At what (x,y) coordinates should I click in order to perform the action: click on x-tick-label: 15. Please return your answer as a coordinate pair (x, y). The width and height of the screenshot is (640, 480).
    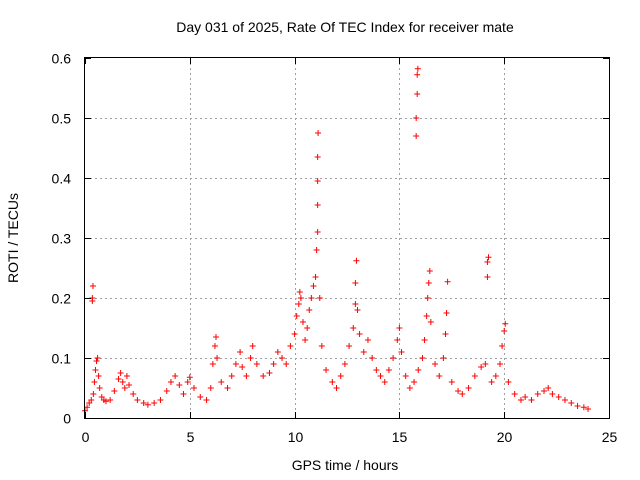
    Looking at the image, I should click on (400, 437).